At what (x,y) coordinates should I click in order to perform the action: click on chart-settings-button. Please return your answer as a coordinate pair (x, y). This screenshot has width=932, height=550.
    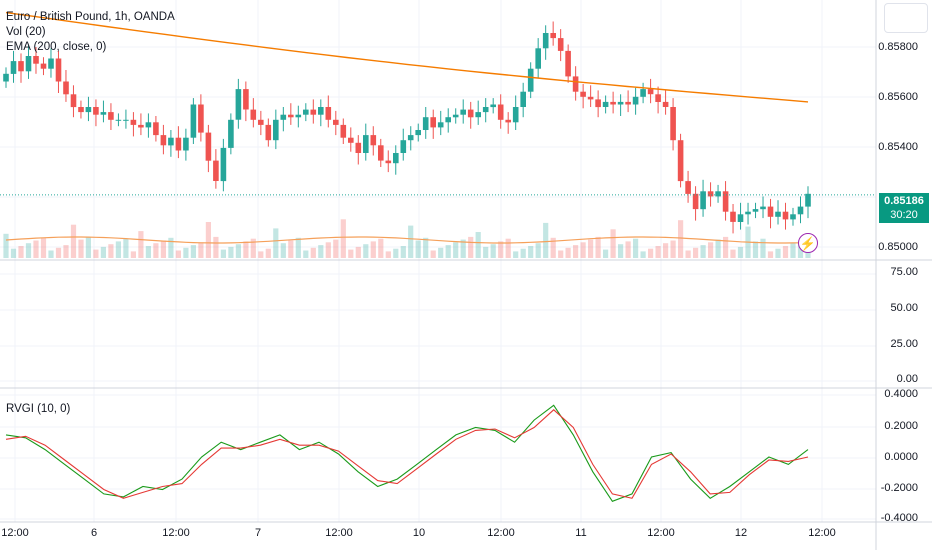
    Looking at the image, I should click on (906, 18).